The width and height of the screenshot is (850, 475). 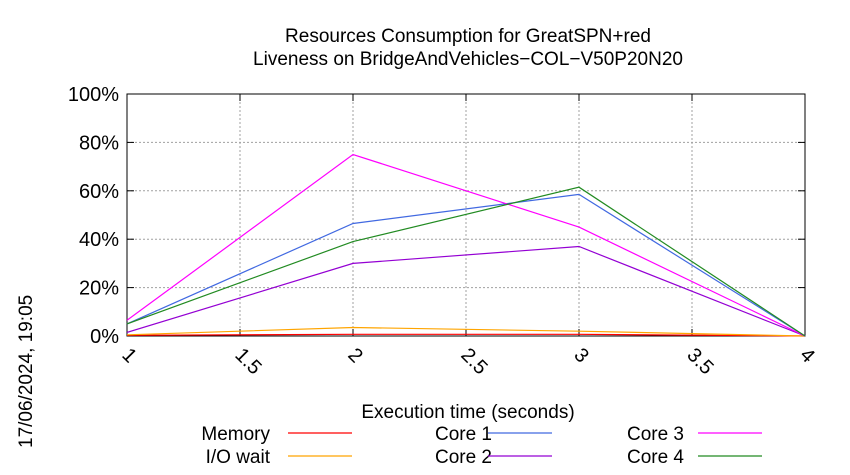 I want to click on x-tick-label: 3, so click(x=580, y=355).